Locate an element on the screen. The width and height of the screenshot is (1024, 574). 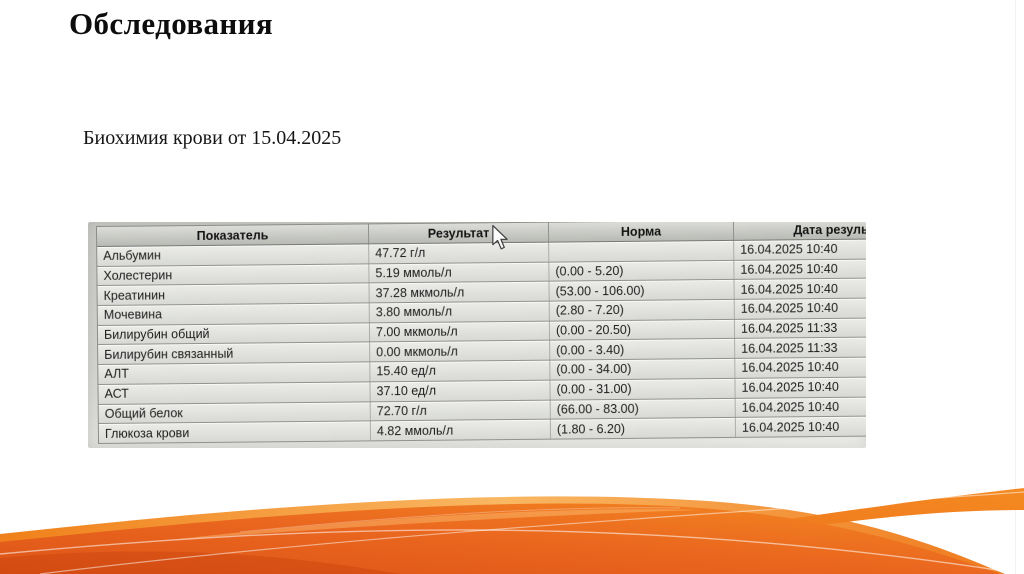
cell-result: 37.10 ед/л is located at coordinates (460, 390).